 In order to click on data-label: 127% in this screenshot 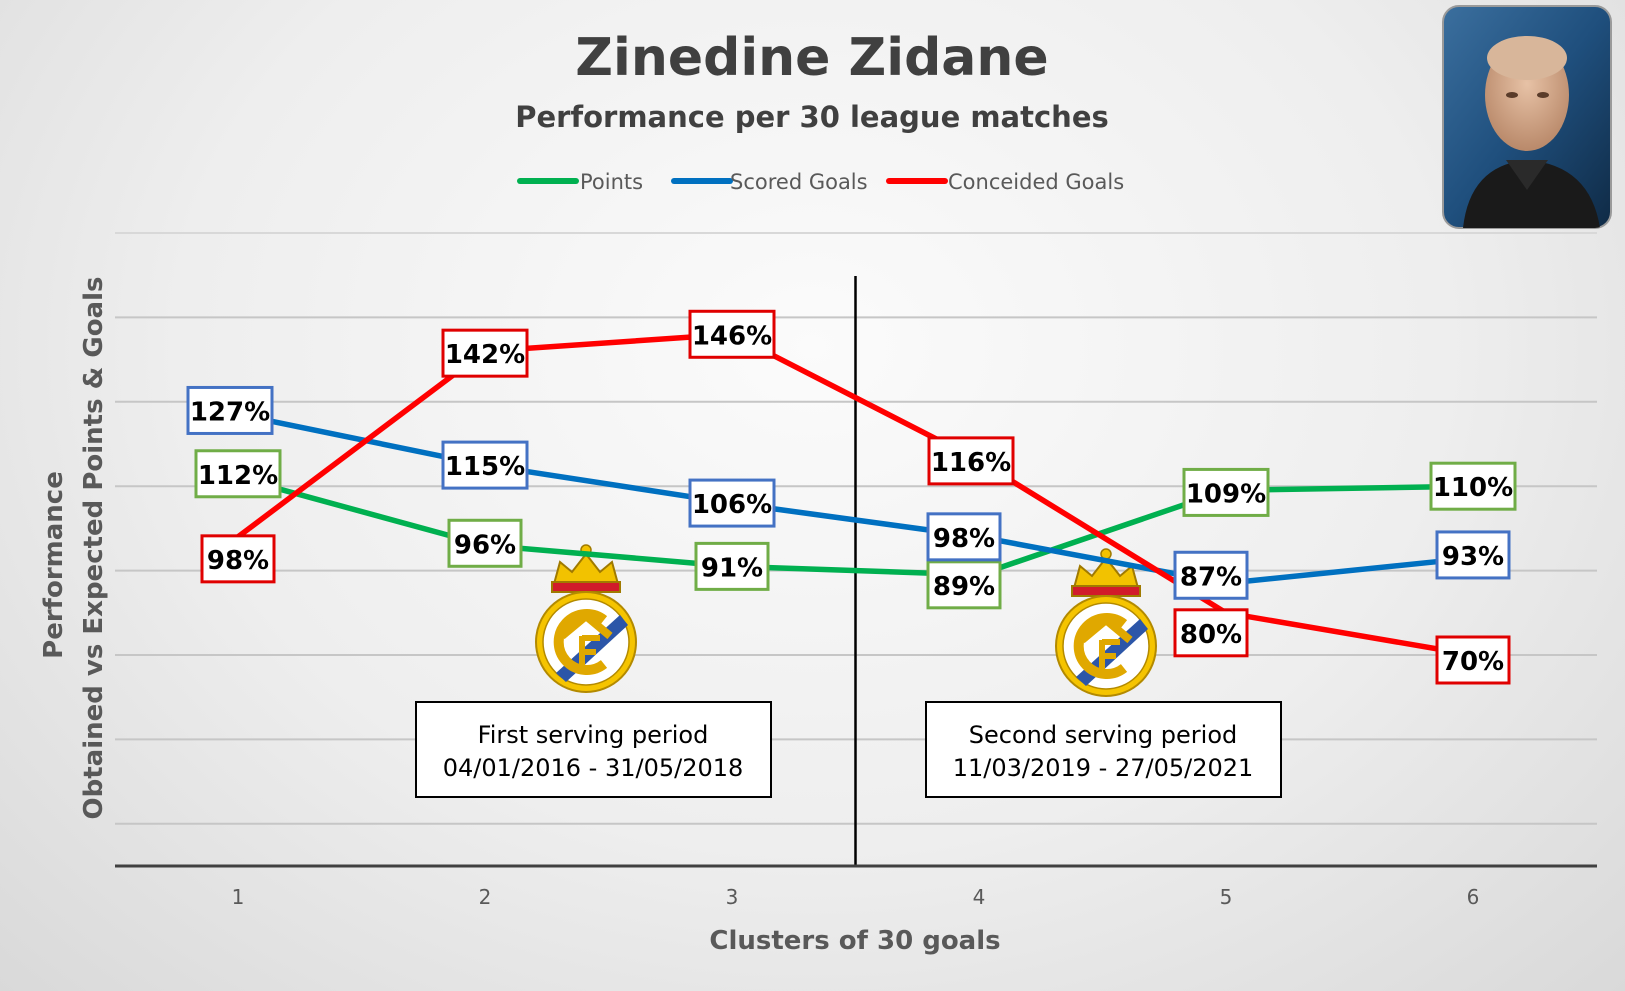, I will do `click(230, 410)`.